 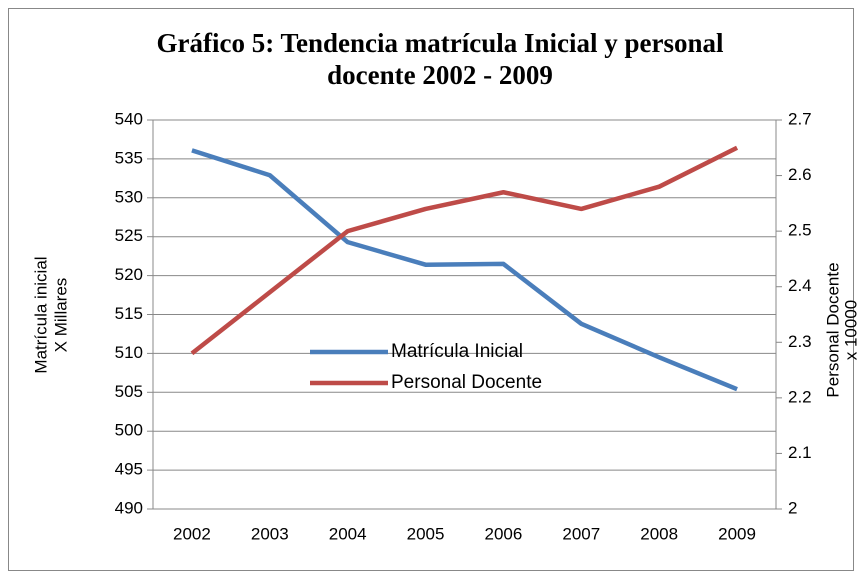 What do you see at coordinates (129, 469) in the screenshot?
I see `y-tick-label: 495` at bounding box center [129, 469].